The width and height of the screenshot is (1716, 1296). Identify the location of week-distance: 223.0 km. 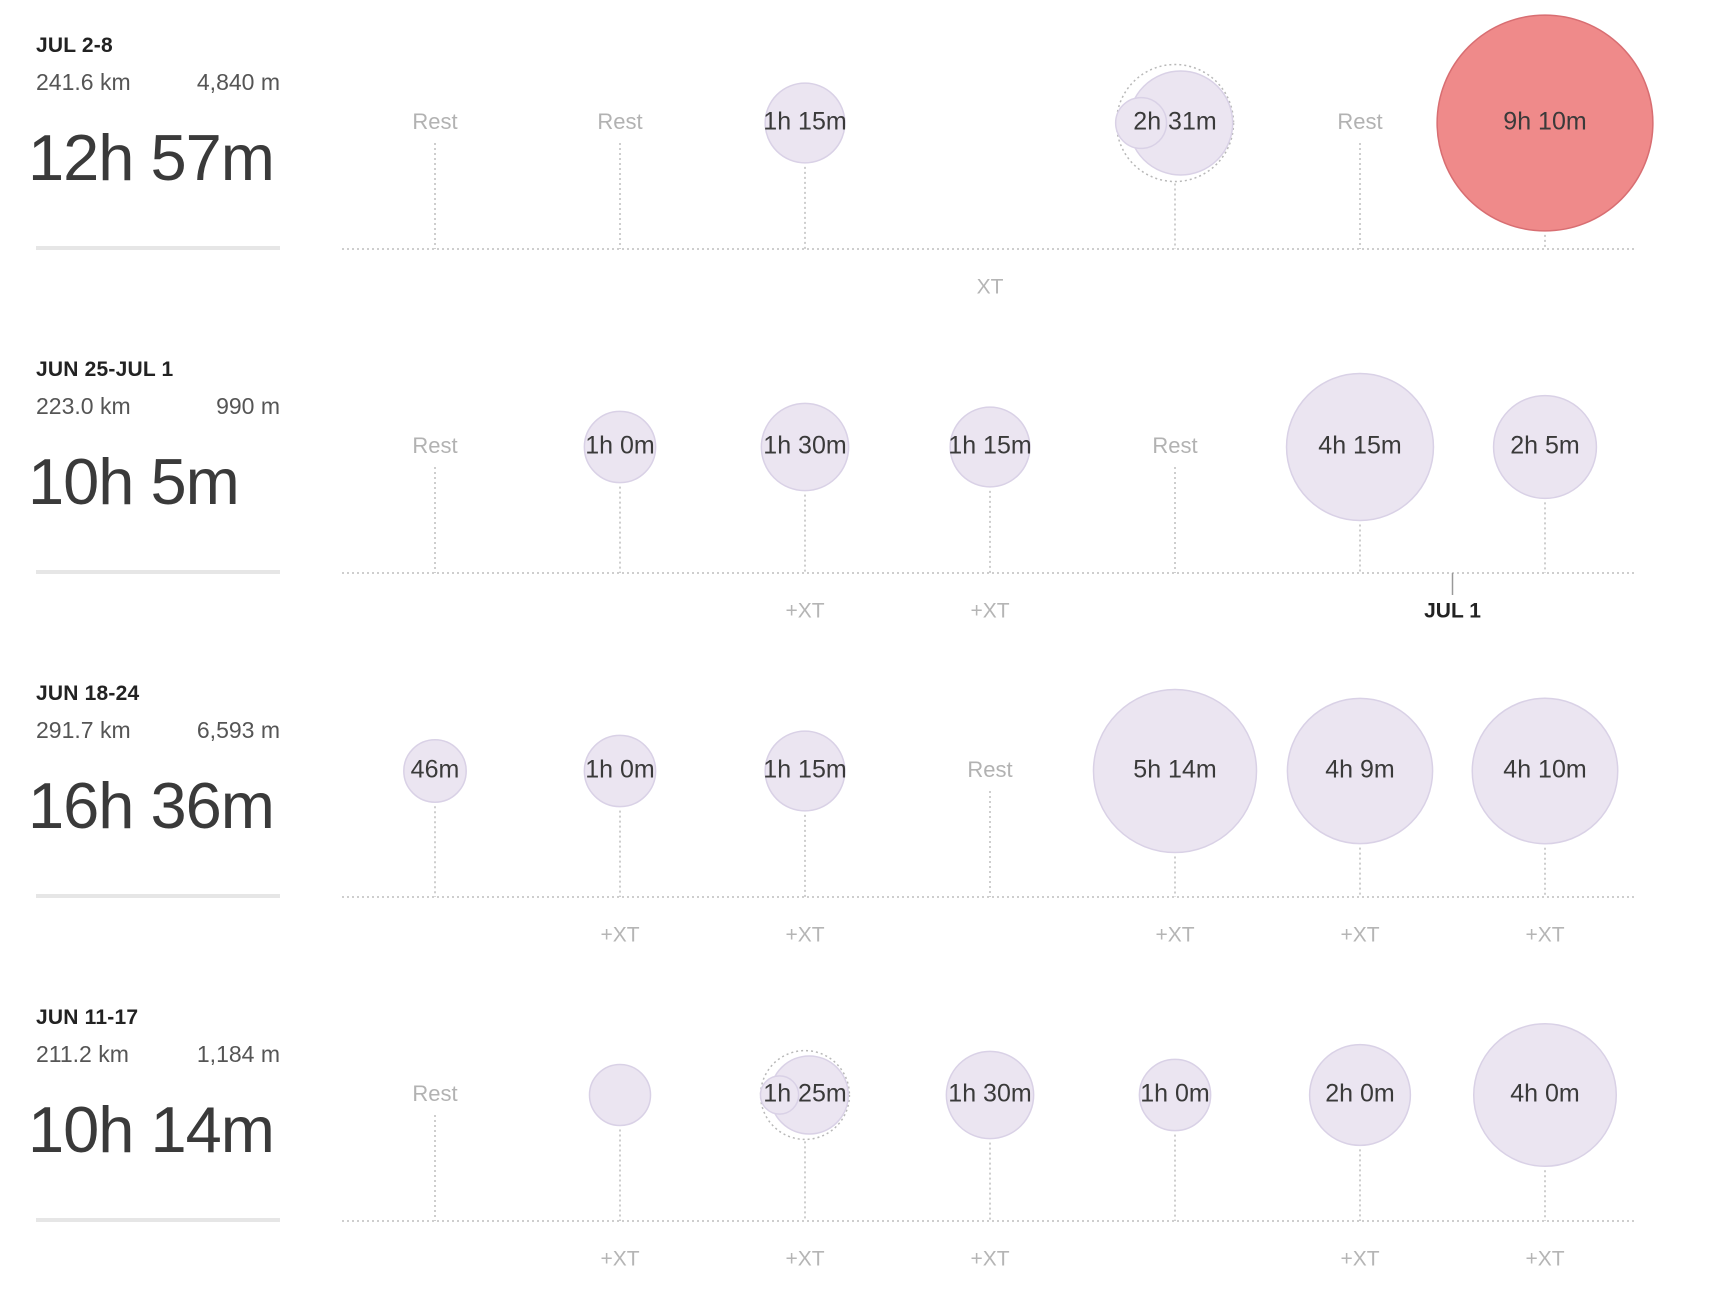
(83, 406).